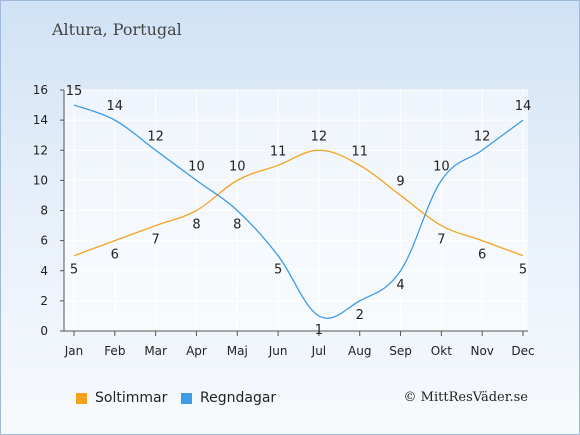  What do you see at coordinates (131, 398) in the screenshot?
I see `legend-label-soltimmar: Soltimmar` at bounding box center [131, 398].